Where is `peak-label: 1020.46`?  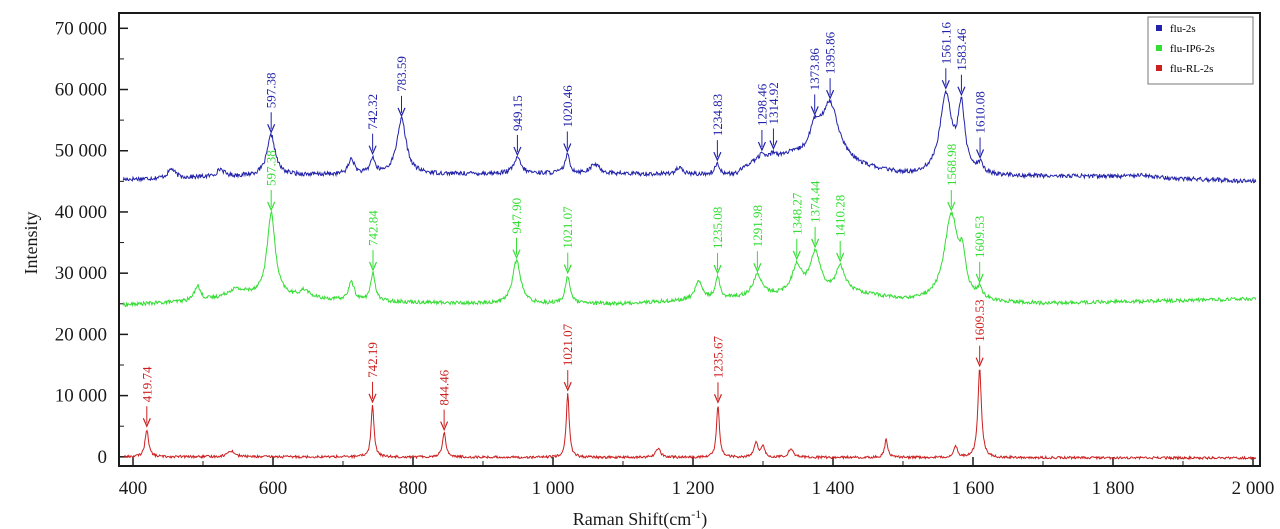 peak-label: 1020.46 is located at coordinates (567, 106).